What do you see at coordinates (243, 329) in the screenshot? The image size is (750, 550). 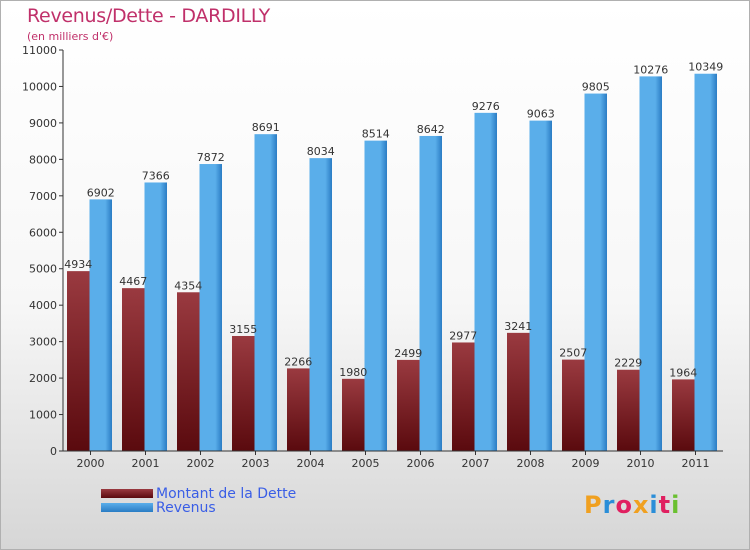 I see `data-label-dette: 3155` at bounding box center [243, 329].